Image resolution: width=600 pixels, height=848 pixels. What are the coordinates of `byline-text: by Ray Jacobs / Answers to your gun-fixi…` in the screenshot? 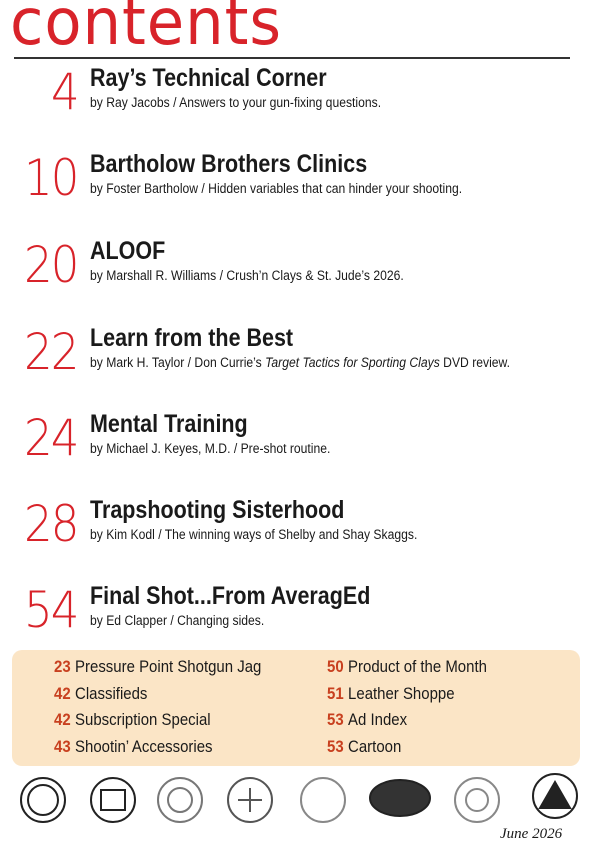 It's located at (236, 102).